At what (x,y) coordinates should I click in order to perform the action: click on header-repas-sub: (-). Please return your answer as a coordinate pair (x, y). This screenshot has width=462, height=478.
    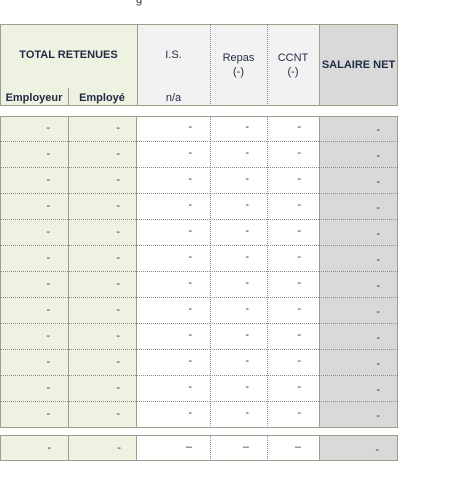
    Looking at the image, I should click on (238, 72).